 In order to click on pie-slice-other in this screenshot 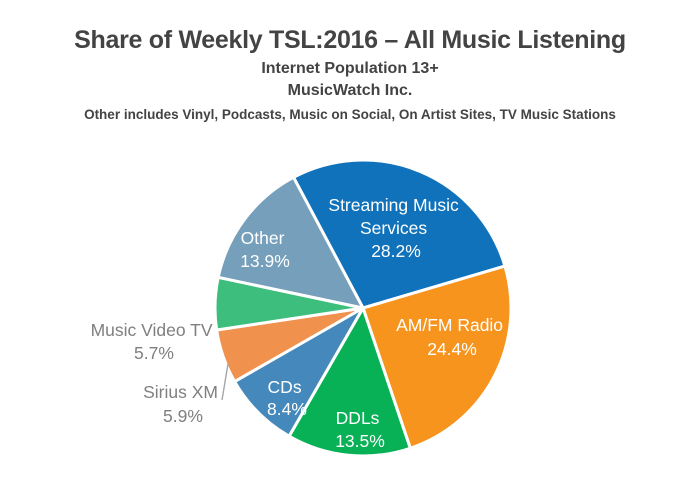, I will do `click(290, 242)`.